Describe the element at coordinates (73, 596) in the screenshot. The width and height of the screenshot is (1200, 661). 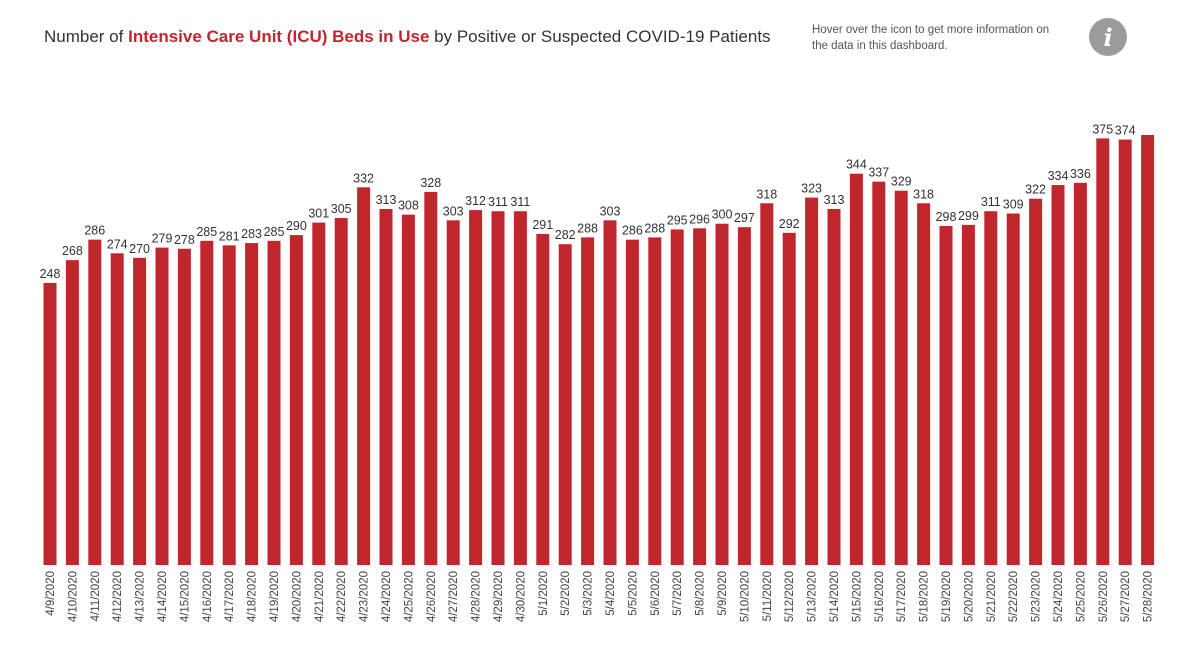
I see `x-tick-label-4/10/2020: 4/10/2020` at that location.